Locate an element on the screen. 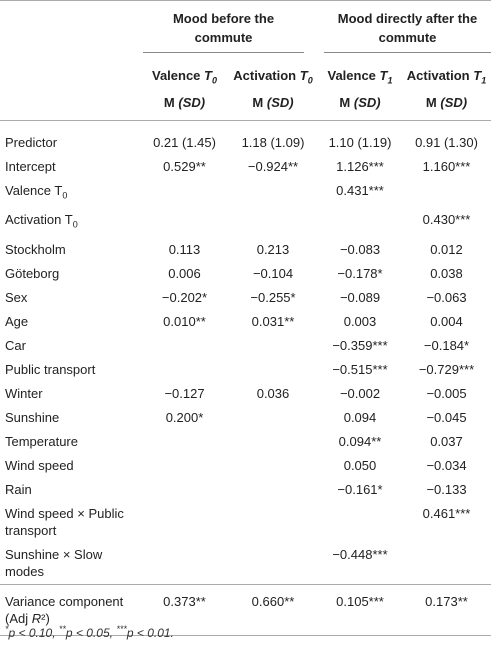  table-row: Activation T0 0.430*** is located at coordinates (245, 223).